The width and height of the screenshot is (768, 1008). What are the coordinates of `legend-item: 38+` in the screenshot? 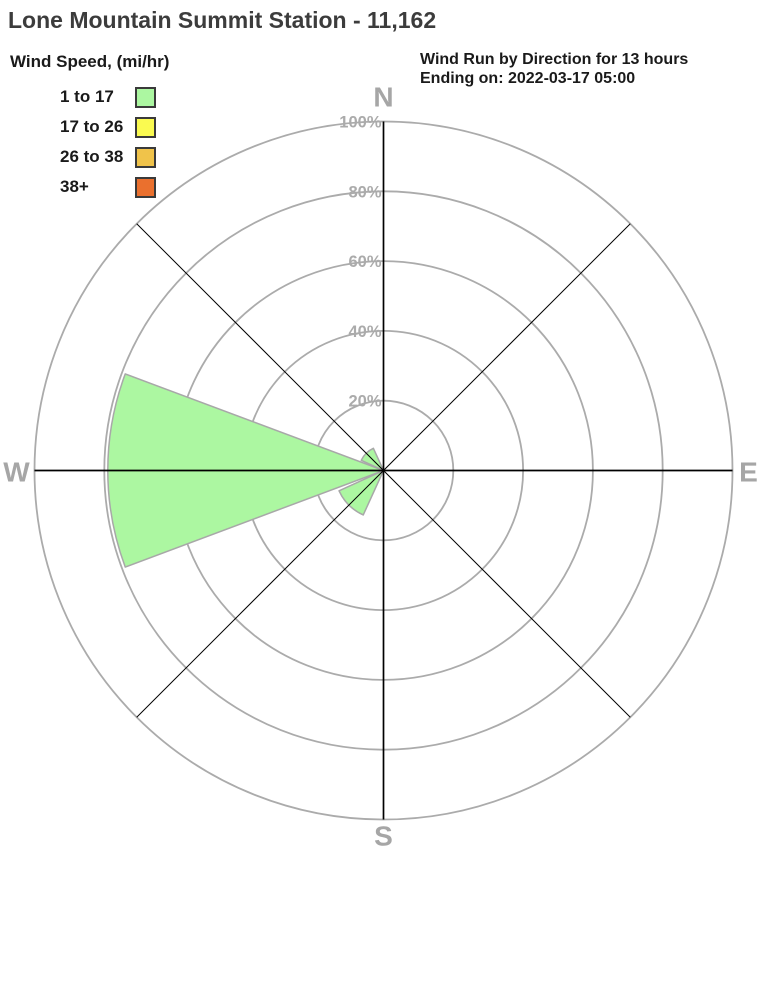 It's located at (89, 187).